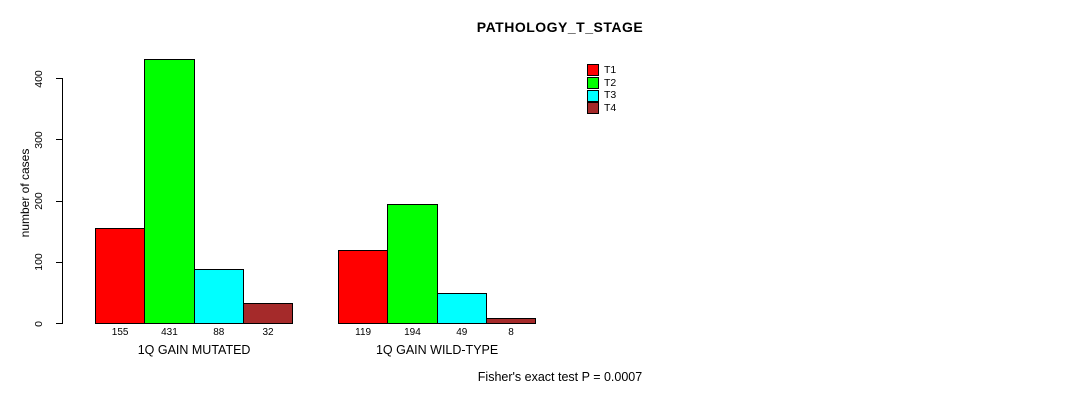 The width and height of the screenshot is (1090, 400). What do you see at coordinates (601, 108) in the screenshot?
I see `legend-row: T4` at bounding box center [601, 108].